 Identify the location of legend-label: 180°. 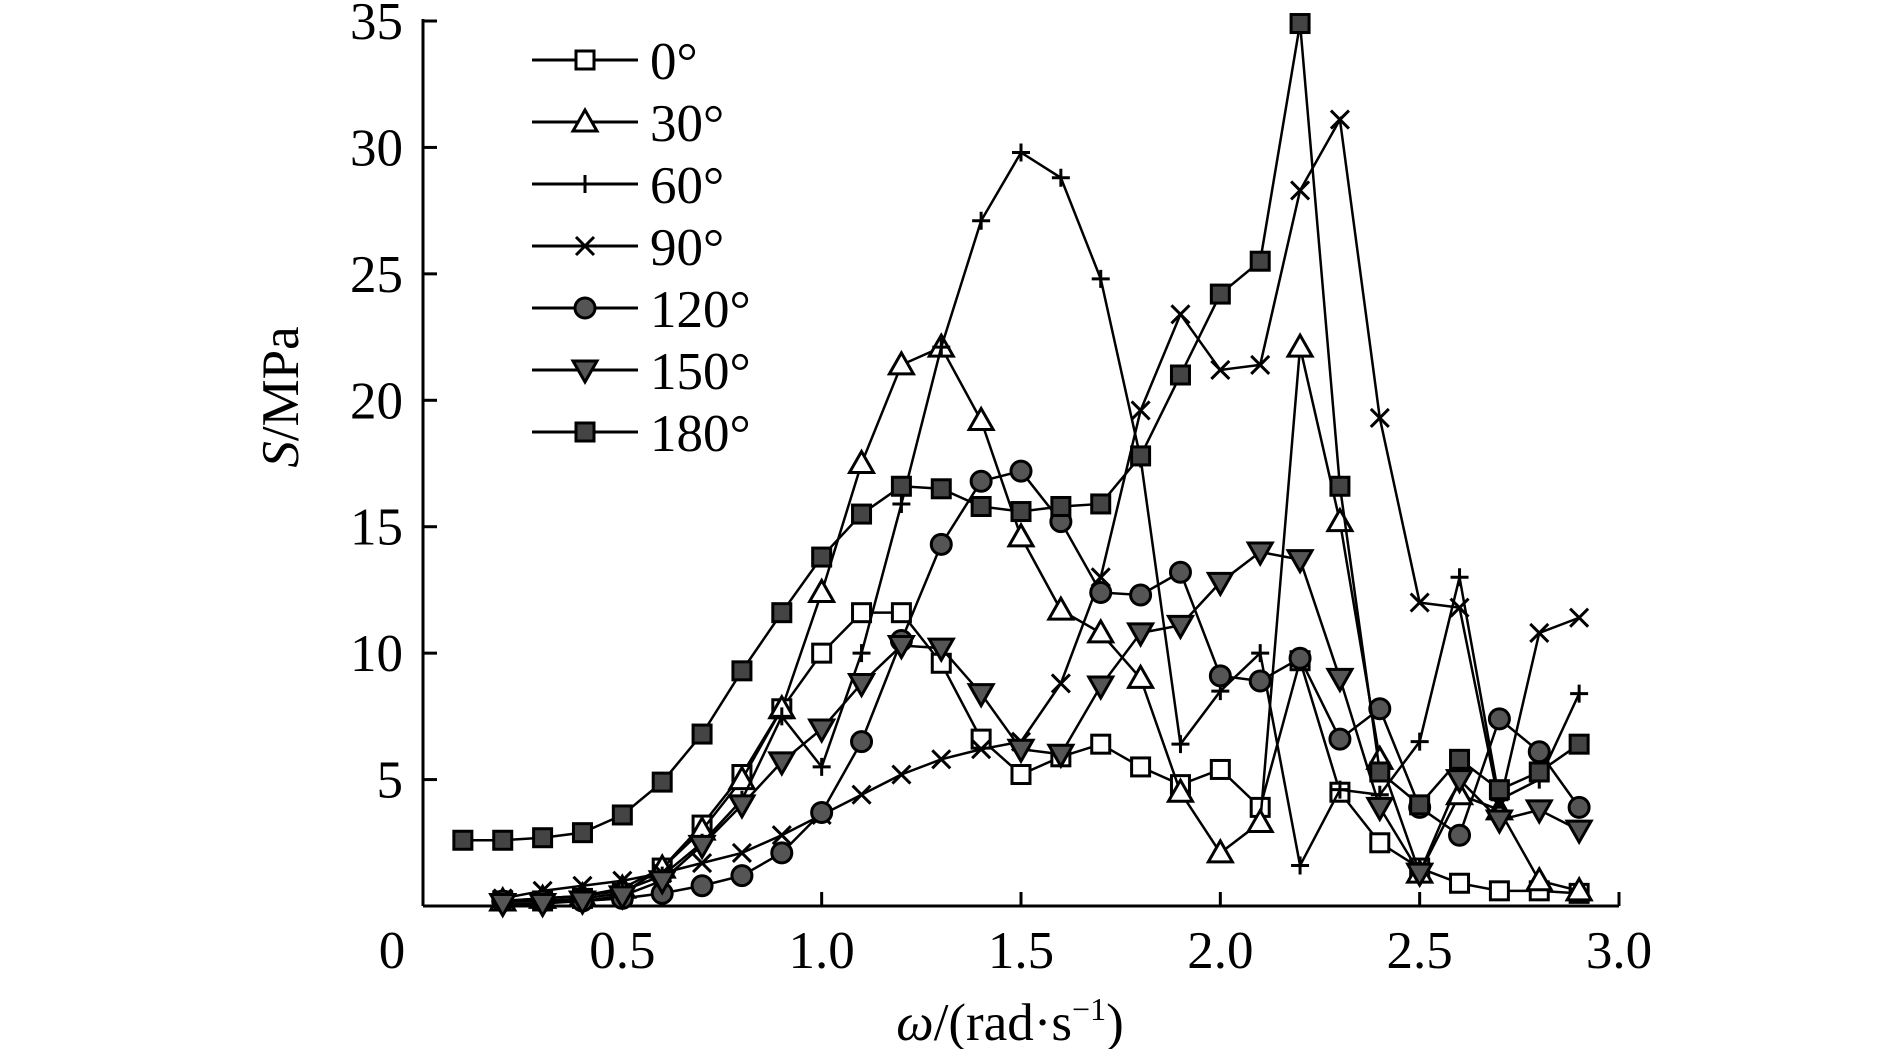
(700, 434).